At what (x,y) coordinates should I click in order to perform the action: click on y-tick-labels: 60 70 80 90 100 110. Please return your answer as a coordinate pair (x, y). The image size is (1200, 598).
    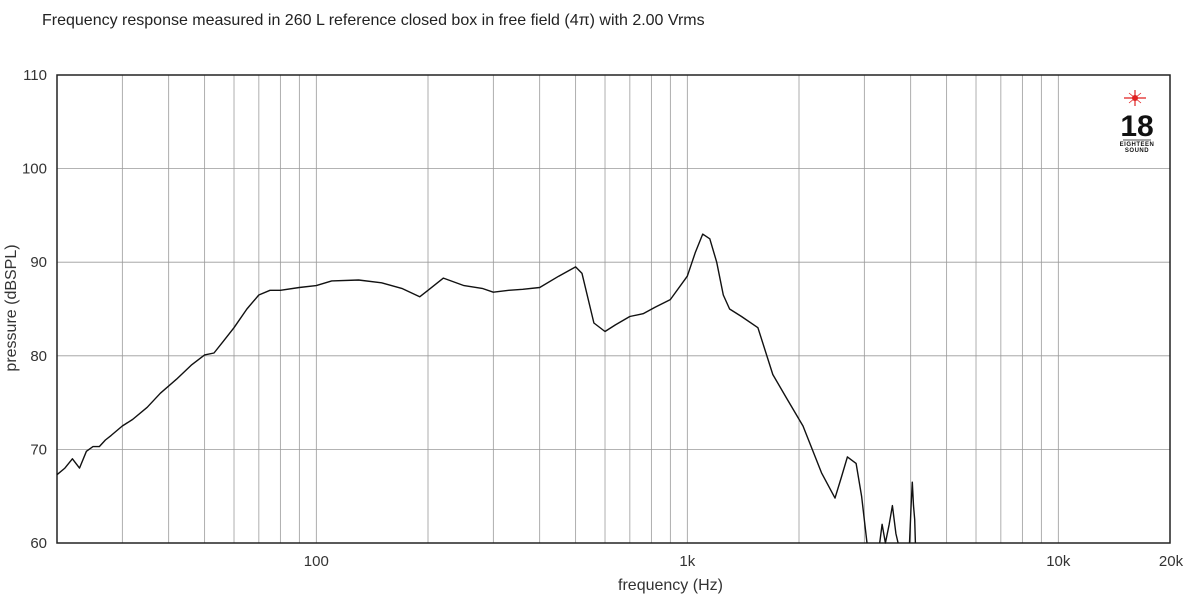
    Looking at the image, I should click on (34, 309).